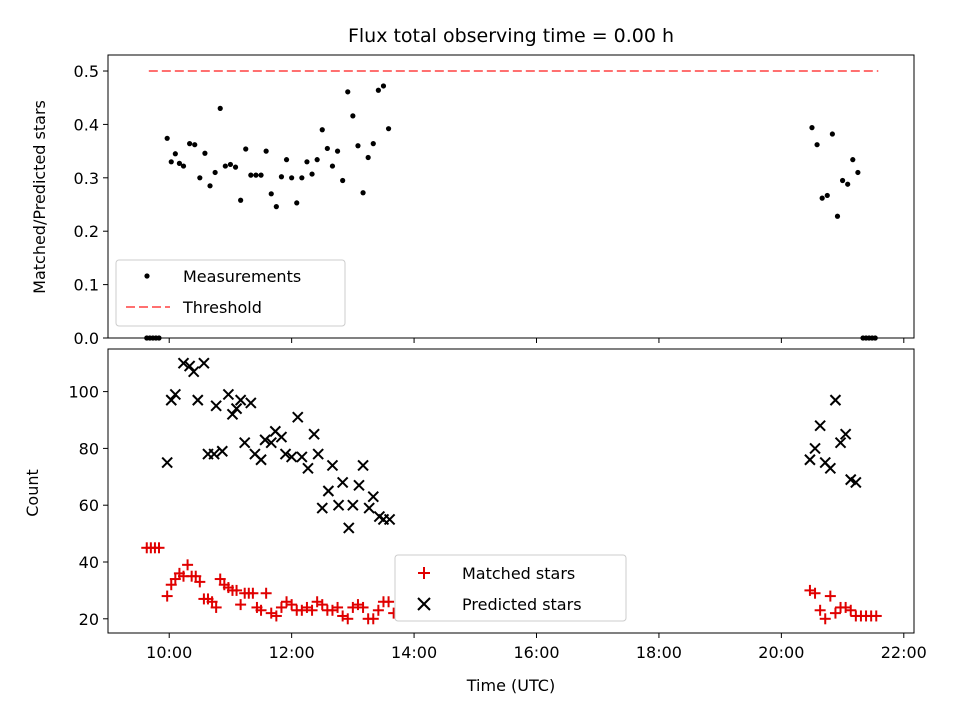  Describe the element at coordinates (781, 652) in the screenshot. I see `x-tick-label: 20:00` at that location.